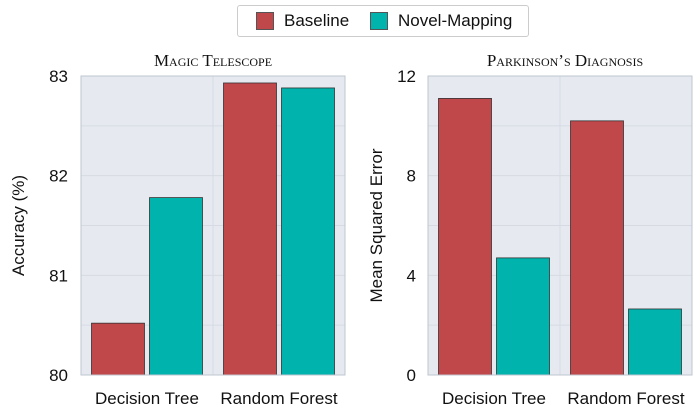 This screenshot has height=407, width=699. I want to click on y-axis-label: Accuracy (%), so click(18, 225).